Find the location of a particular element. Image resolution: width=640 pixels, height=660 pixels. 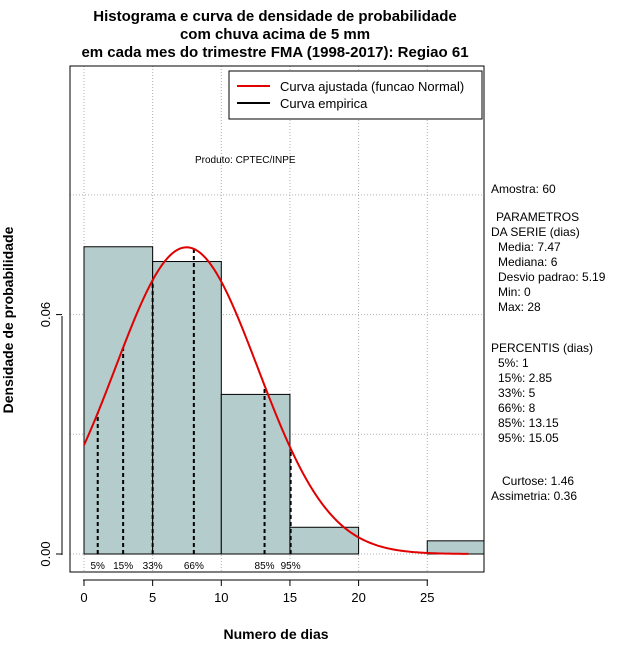

stats-p66: 66%: 8 is located at coordinates (517, 408).